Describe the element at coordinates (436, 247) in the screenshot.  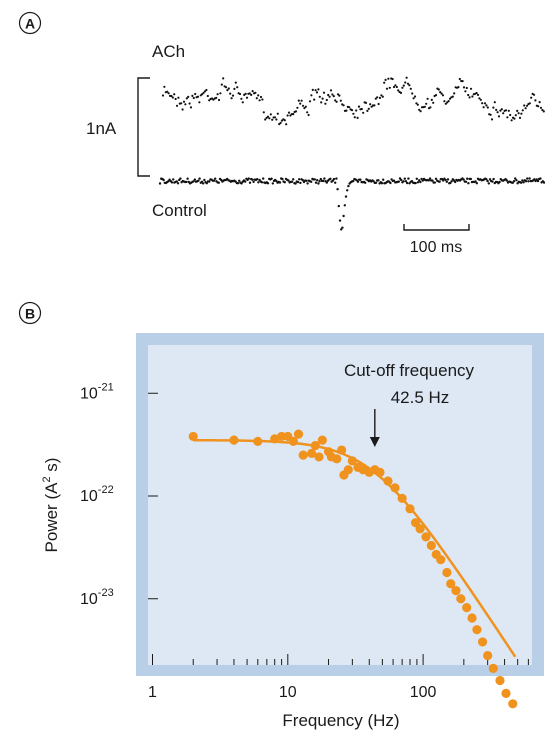
I see `time-scale-label: 100 ms` at that location.